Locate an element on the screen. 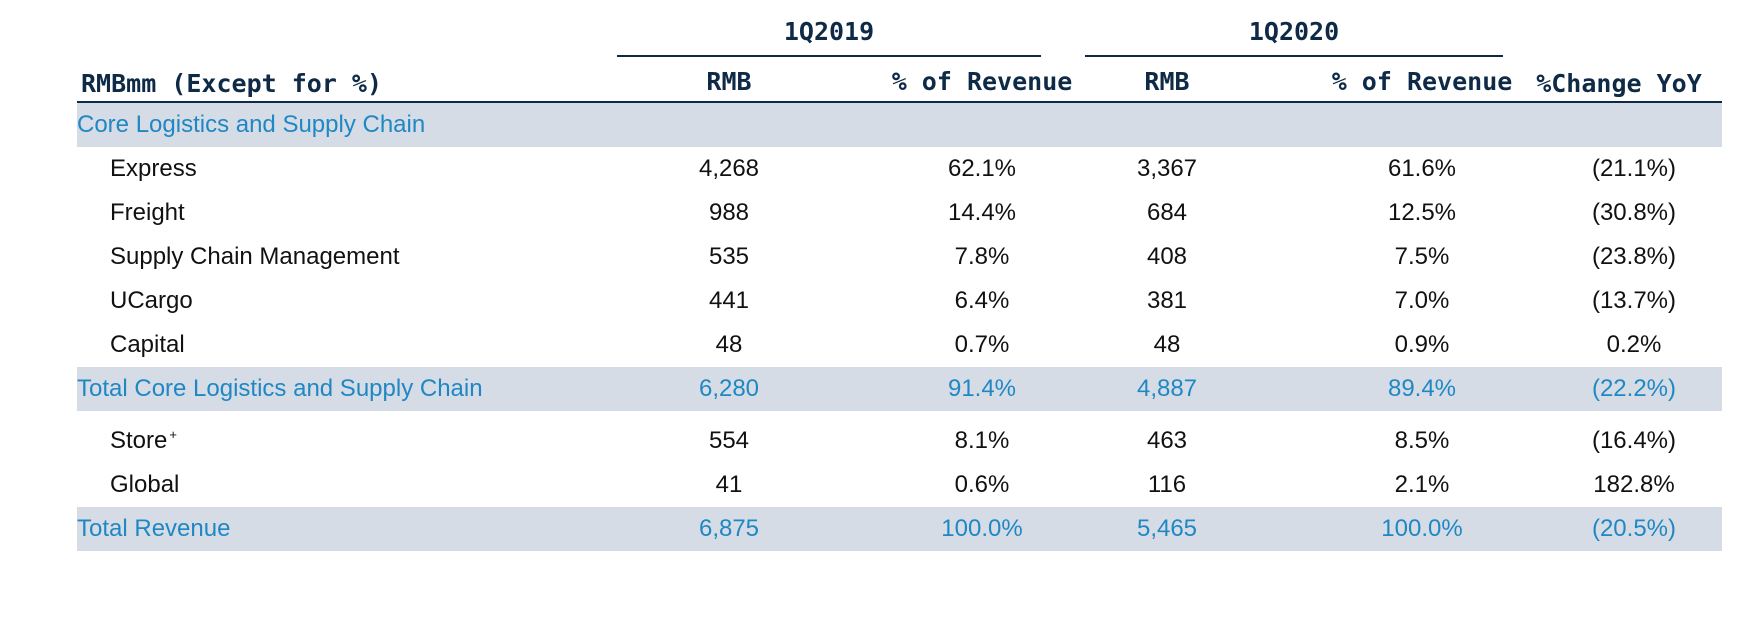 The image size is (1760, 627). cell-pct-2020: 7.5% is located at coordinates (1422, 256).